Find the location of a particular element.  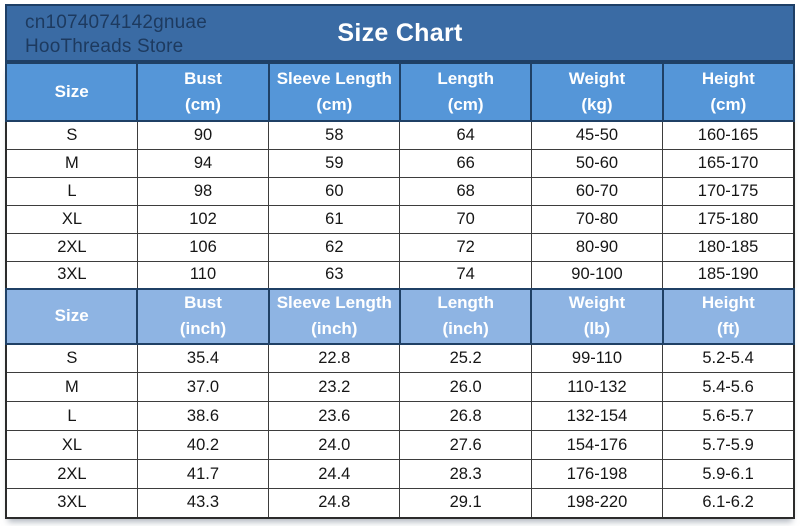

value-cell: 64 is located at coordinates (465, 135).